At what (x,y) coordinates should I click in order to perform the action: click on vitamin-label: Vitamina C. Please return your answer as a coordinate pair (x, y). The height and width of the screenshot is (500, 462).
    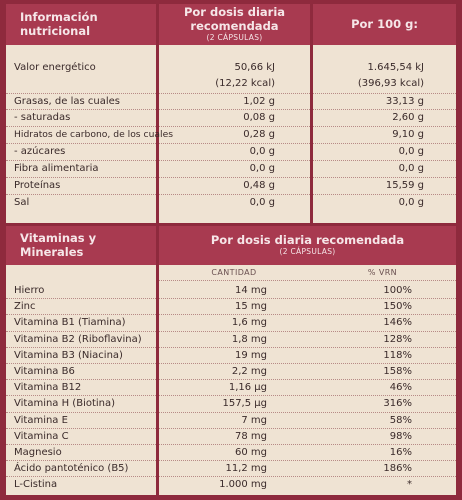
    Looking at the image, I should click on (41, 436).